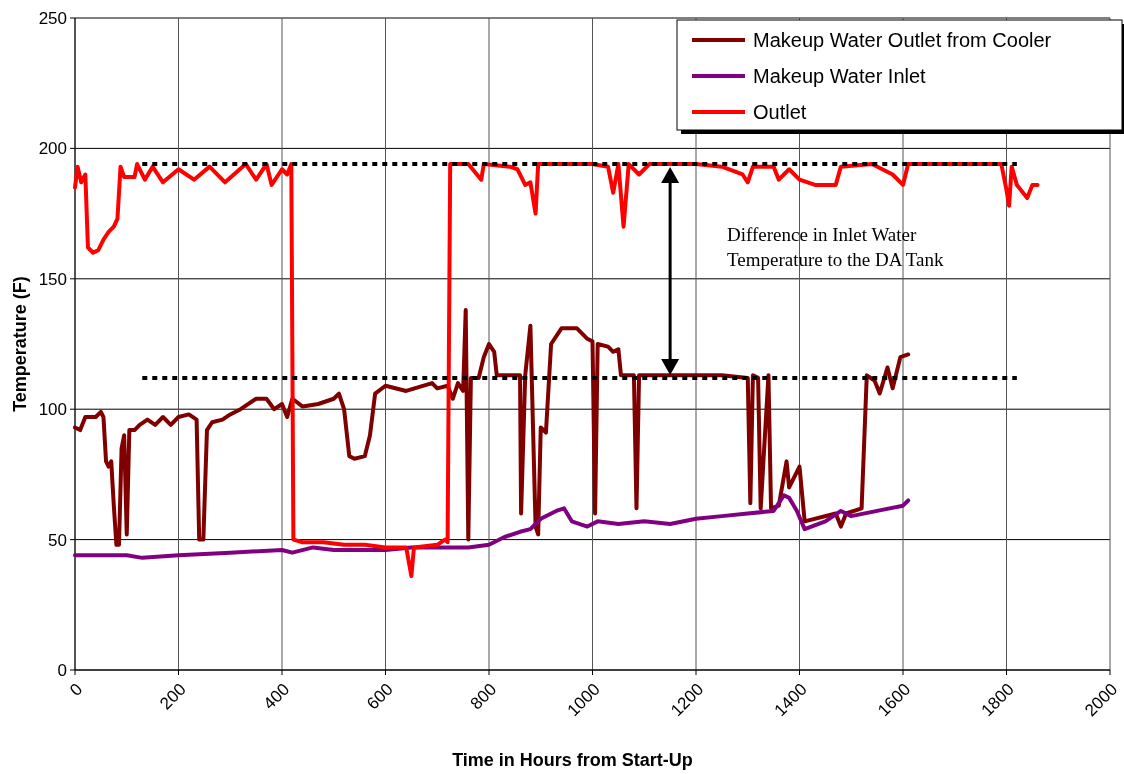  What do you see at coordinates (276, 696) in the screenshot?
I see `x-tick-label: 400` at bounding box center [276, 696].